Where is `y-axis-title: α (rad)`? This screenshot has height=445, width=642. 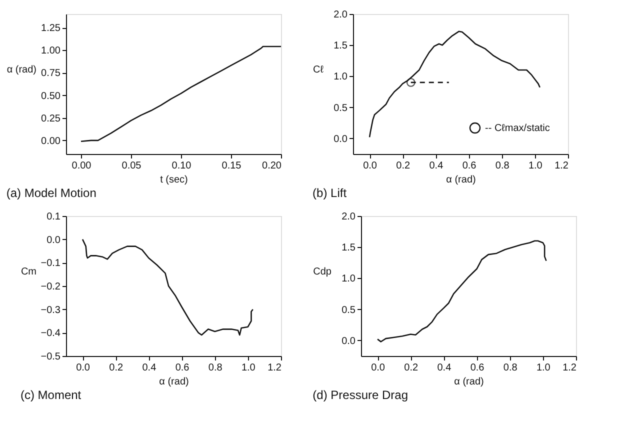 y-axis-title: α (rad) is located at coordinates (21, 70).